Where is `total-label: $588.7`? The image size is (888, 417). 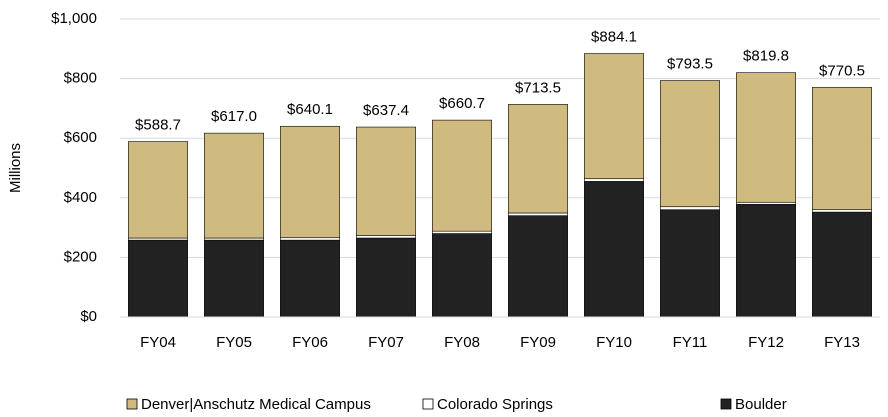
total-label: $588.7 is located at coordinates (158, 125).